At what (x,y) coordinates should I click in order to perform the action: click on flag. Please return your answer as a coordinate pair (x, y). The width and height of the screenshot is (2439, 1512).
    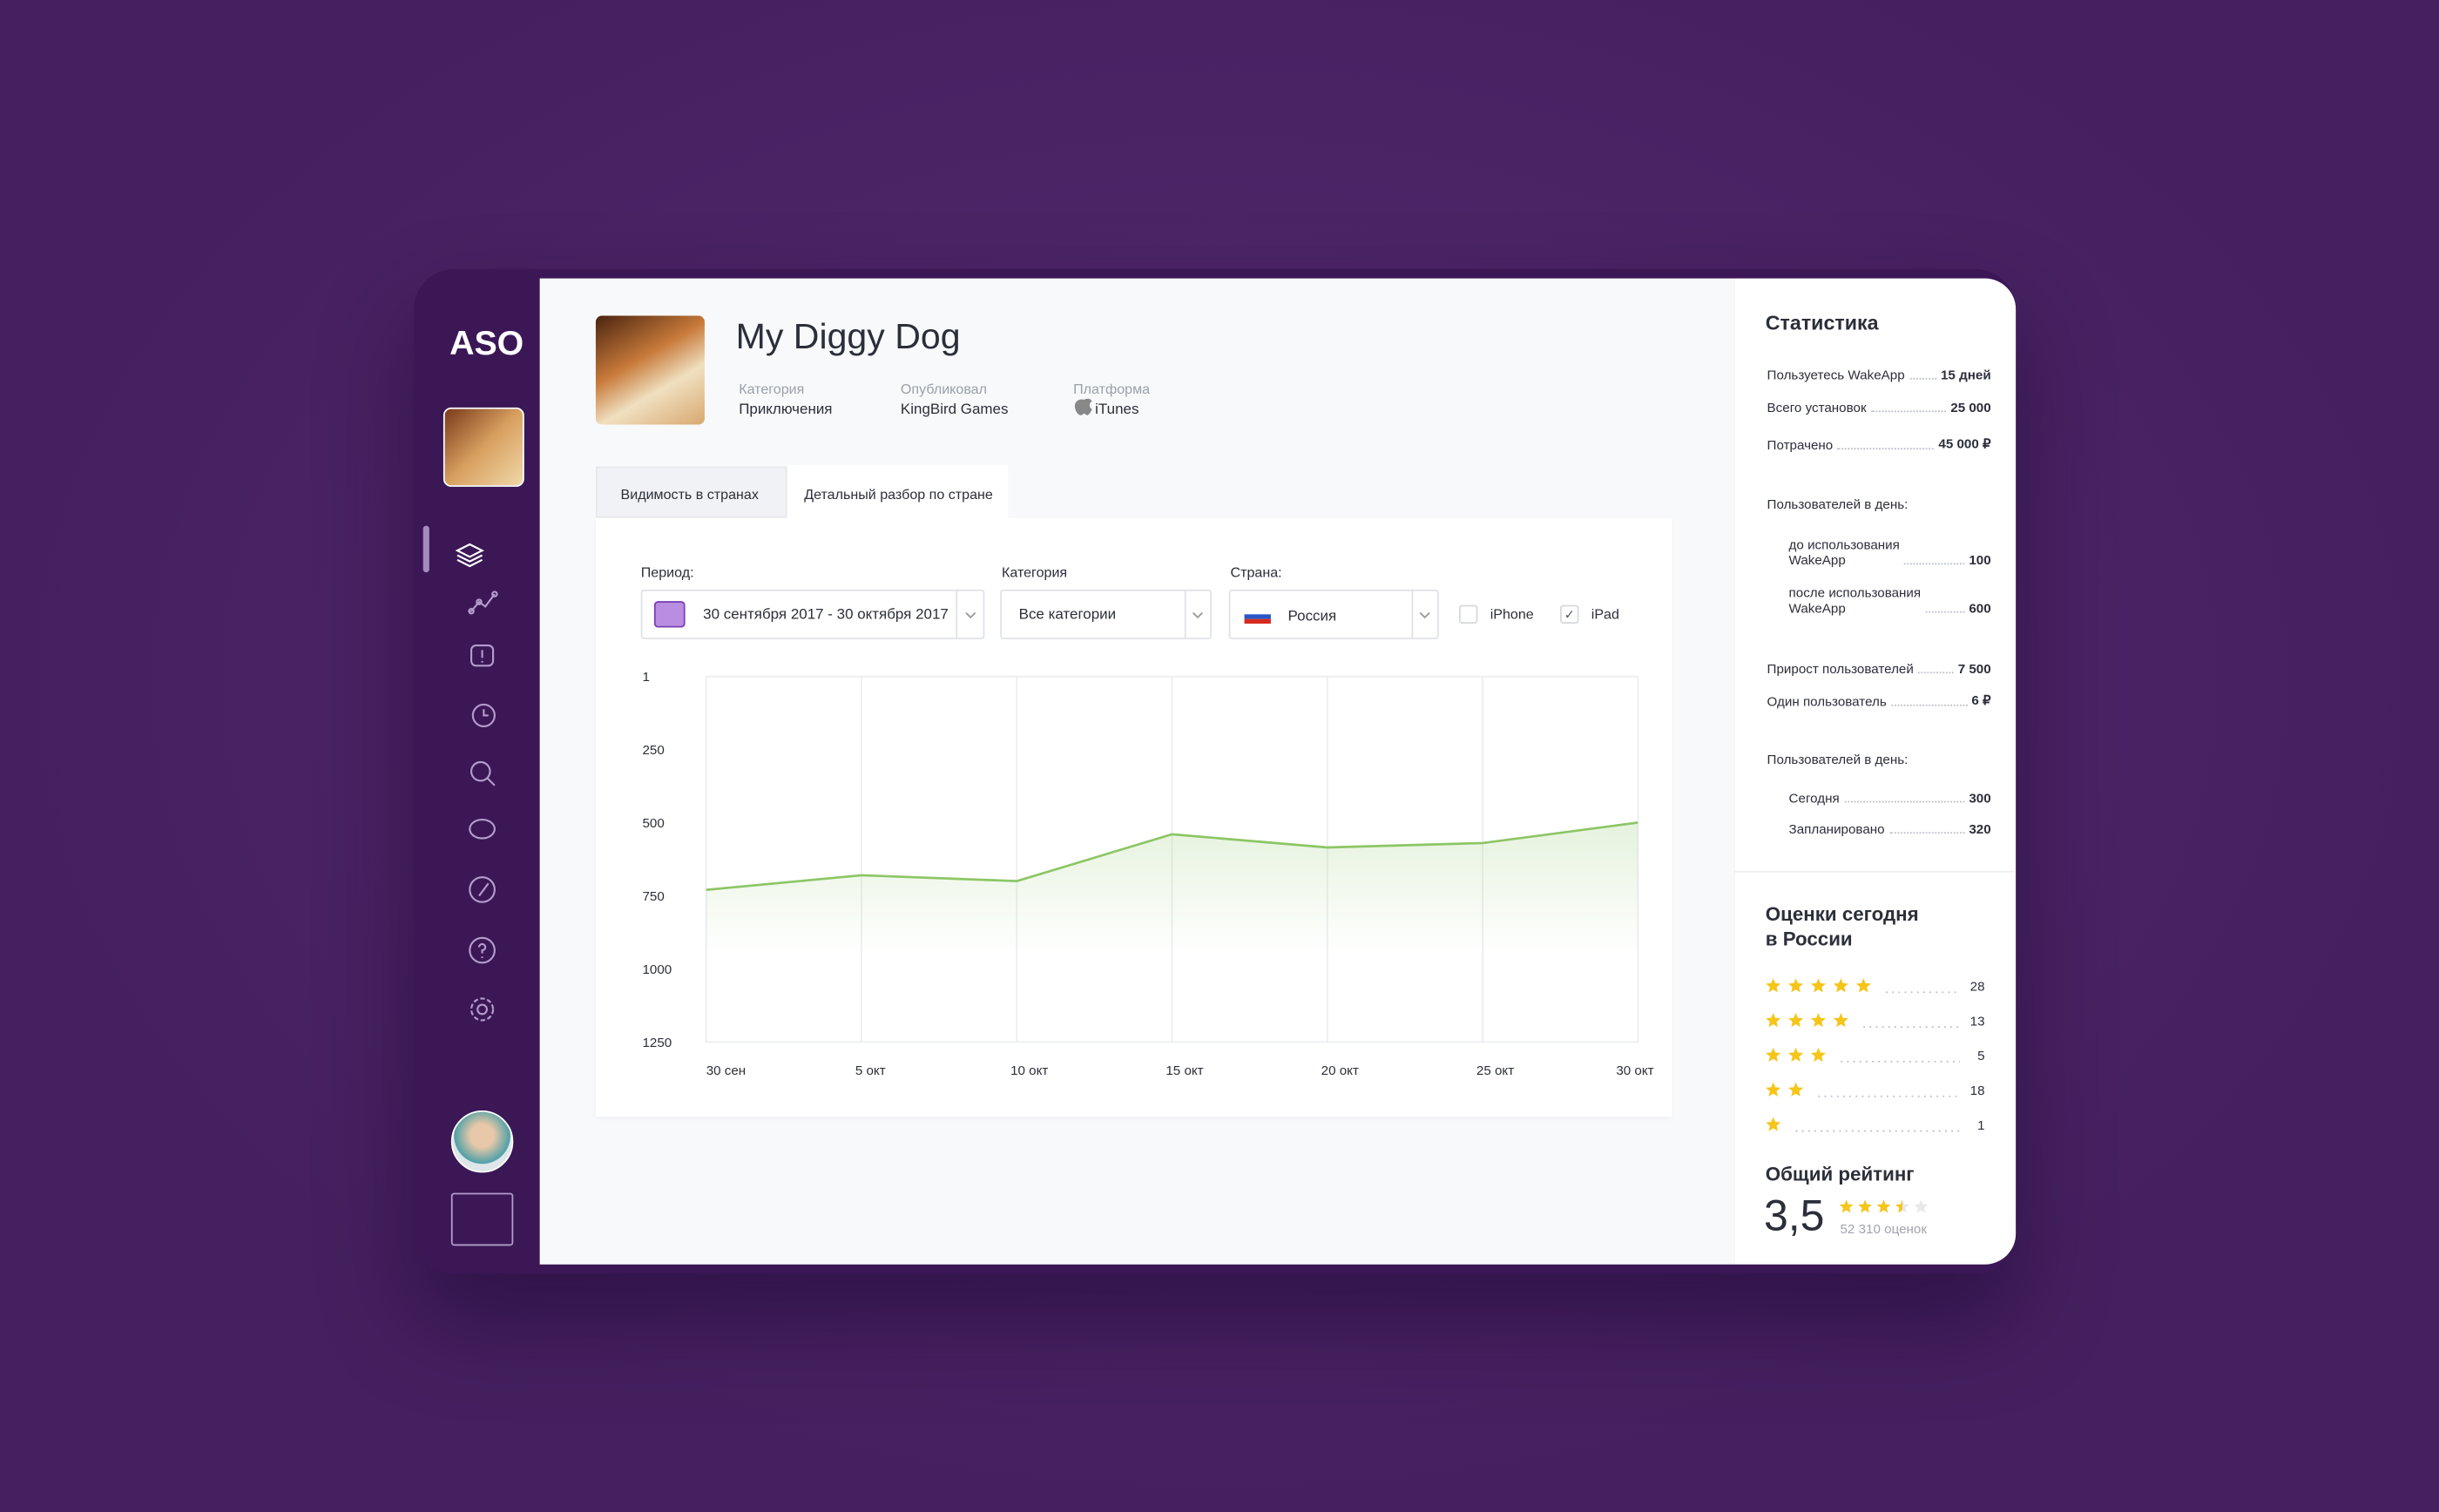
    Looking at the image, I should click on (1257, 611).